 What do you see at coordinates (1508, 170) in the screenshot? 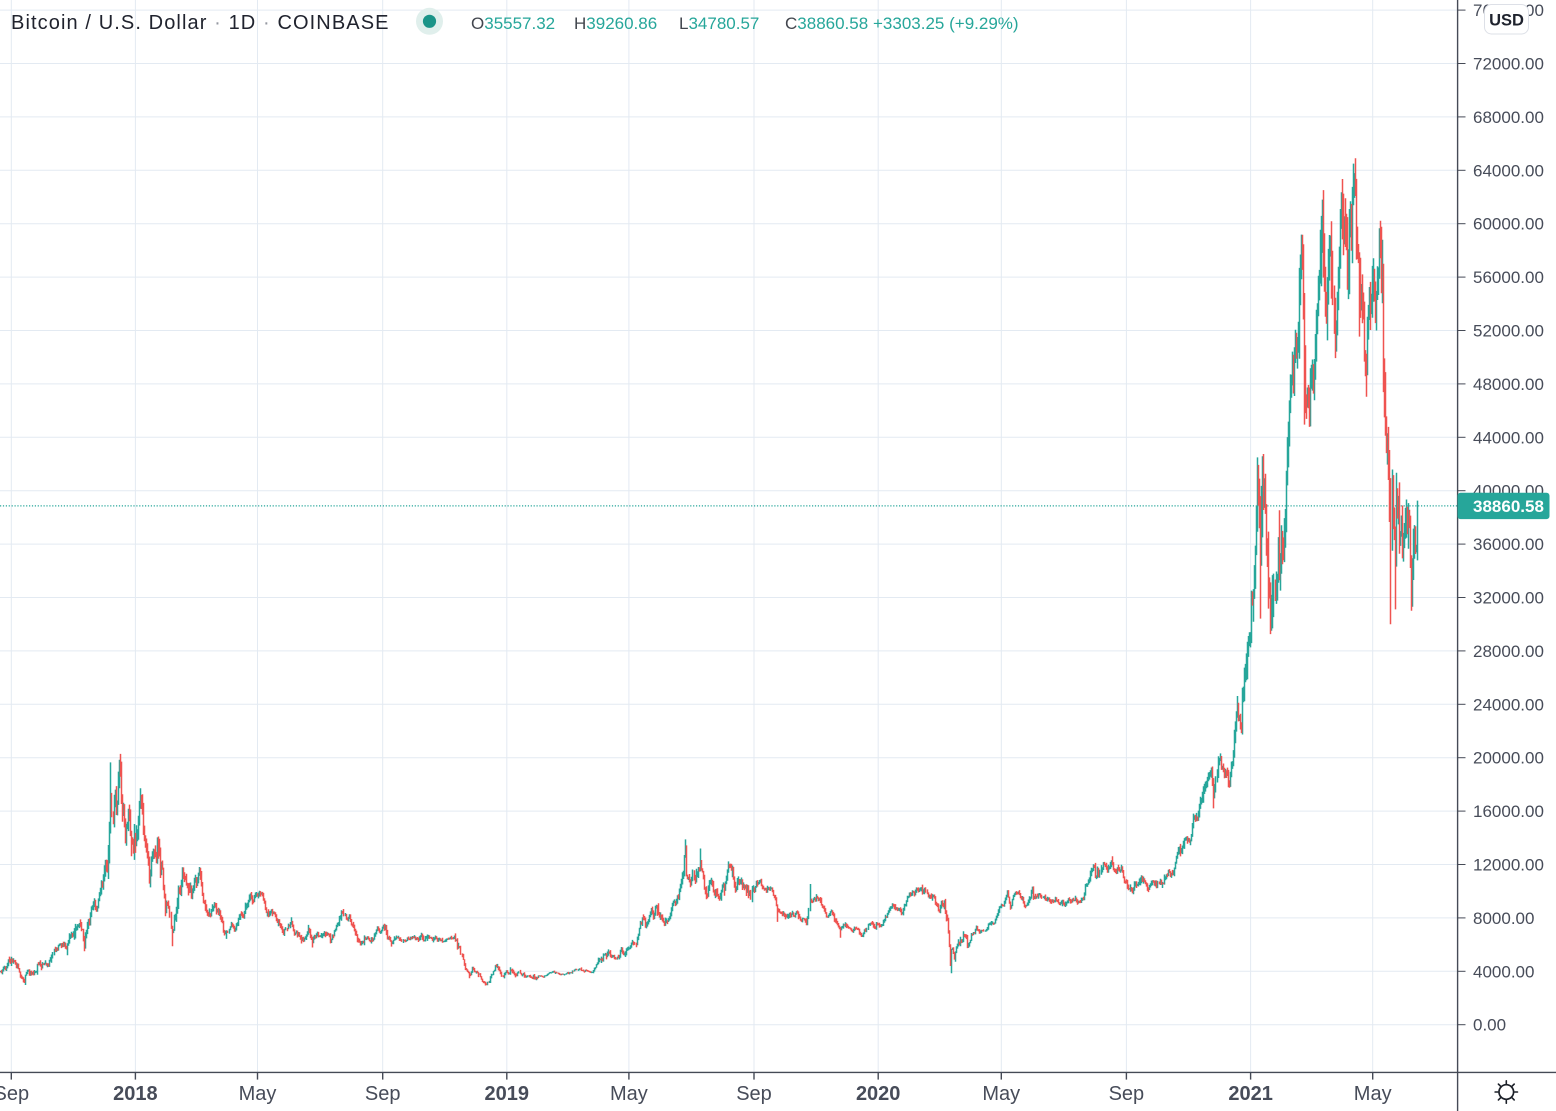
I see `svg-text: 64000.00` at bounding box center [1508, 170].